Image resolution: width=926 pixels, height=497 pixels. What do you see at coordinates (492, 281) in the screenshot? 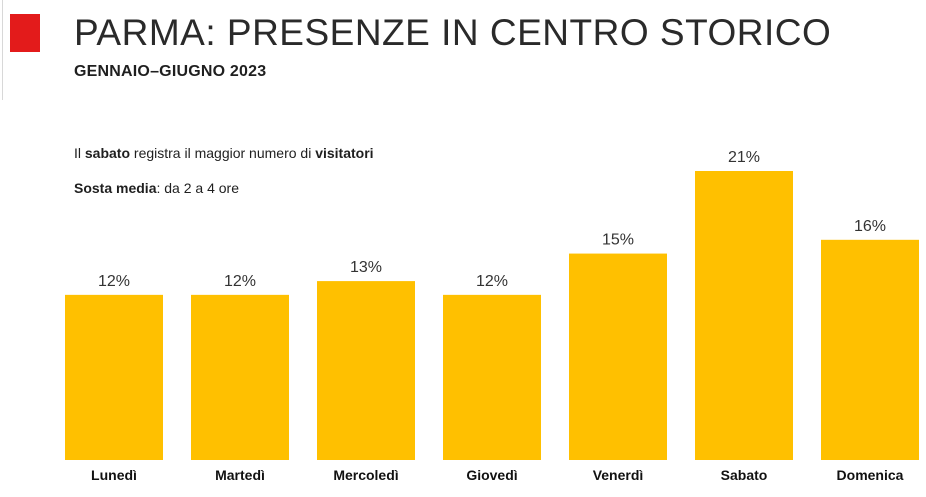
I see `data-label-3: 12%` at bounding box center [492, 281].